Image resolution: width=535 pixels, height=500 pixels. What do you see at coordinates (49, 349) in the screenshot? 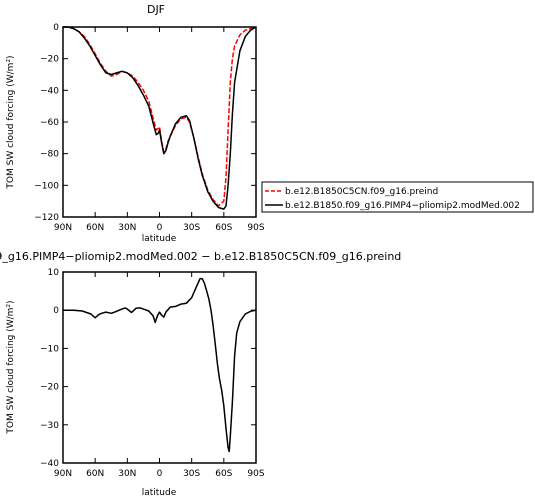
I see `bottom-y-tick-label-2: −10` at bounding box center [49, 349].